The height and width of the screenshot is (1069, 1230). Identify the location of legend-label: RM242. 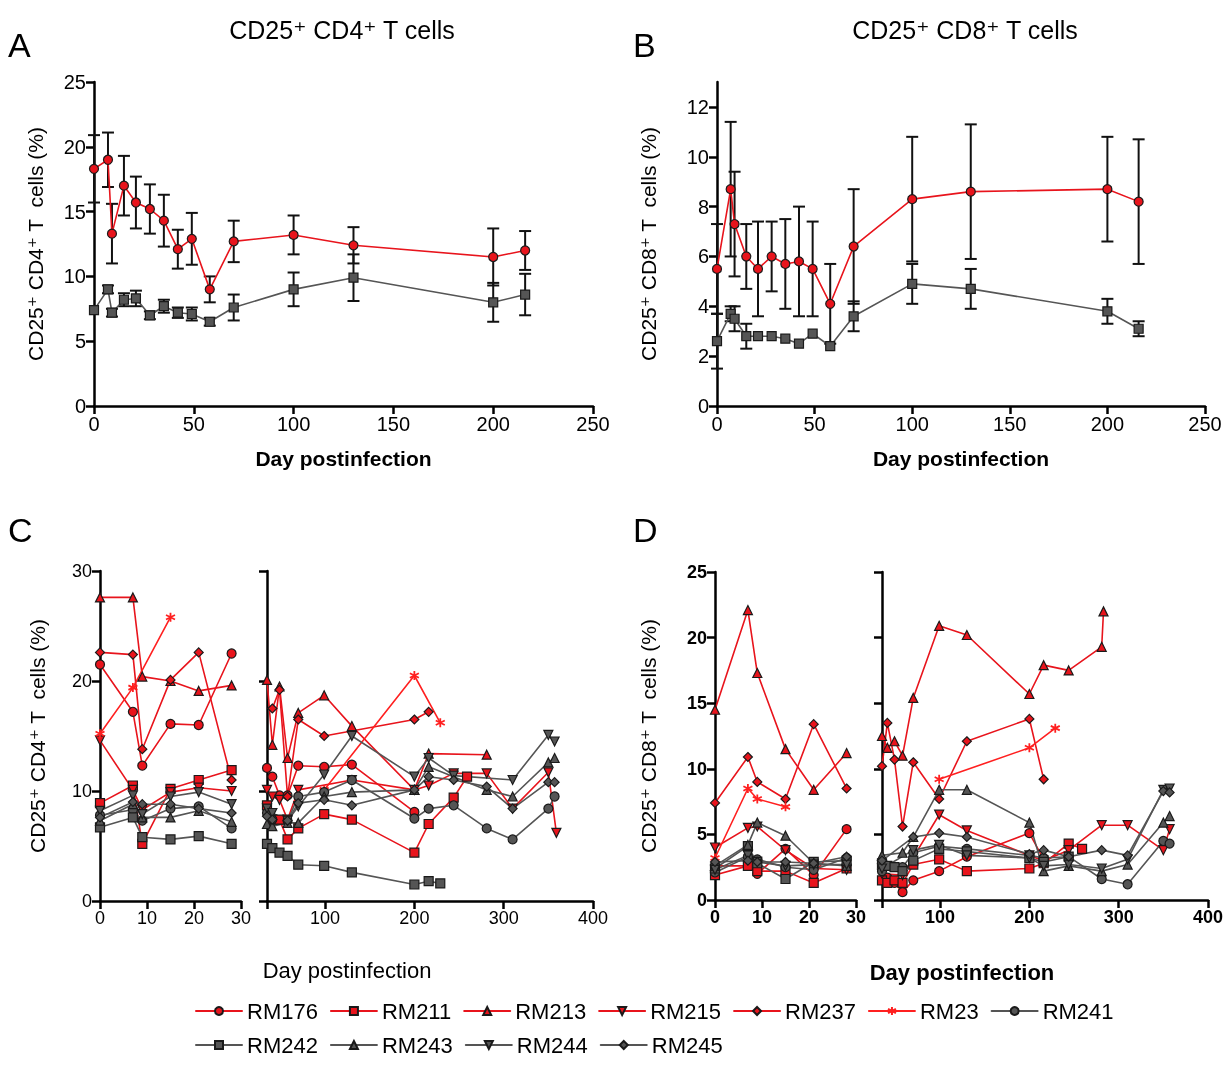
(282, 1045).